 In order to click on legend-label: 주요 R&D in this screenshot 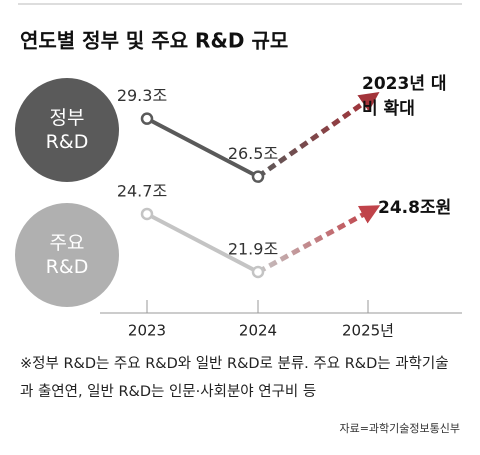, I will do `click(67, 255)`.